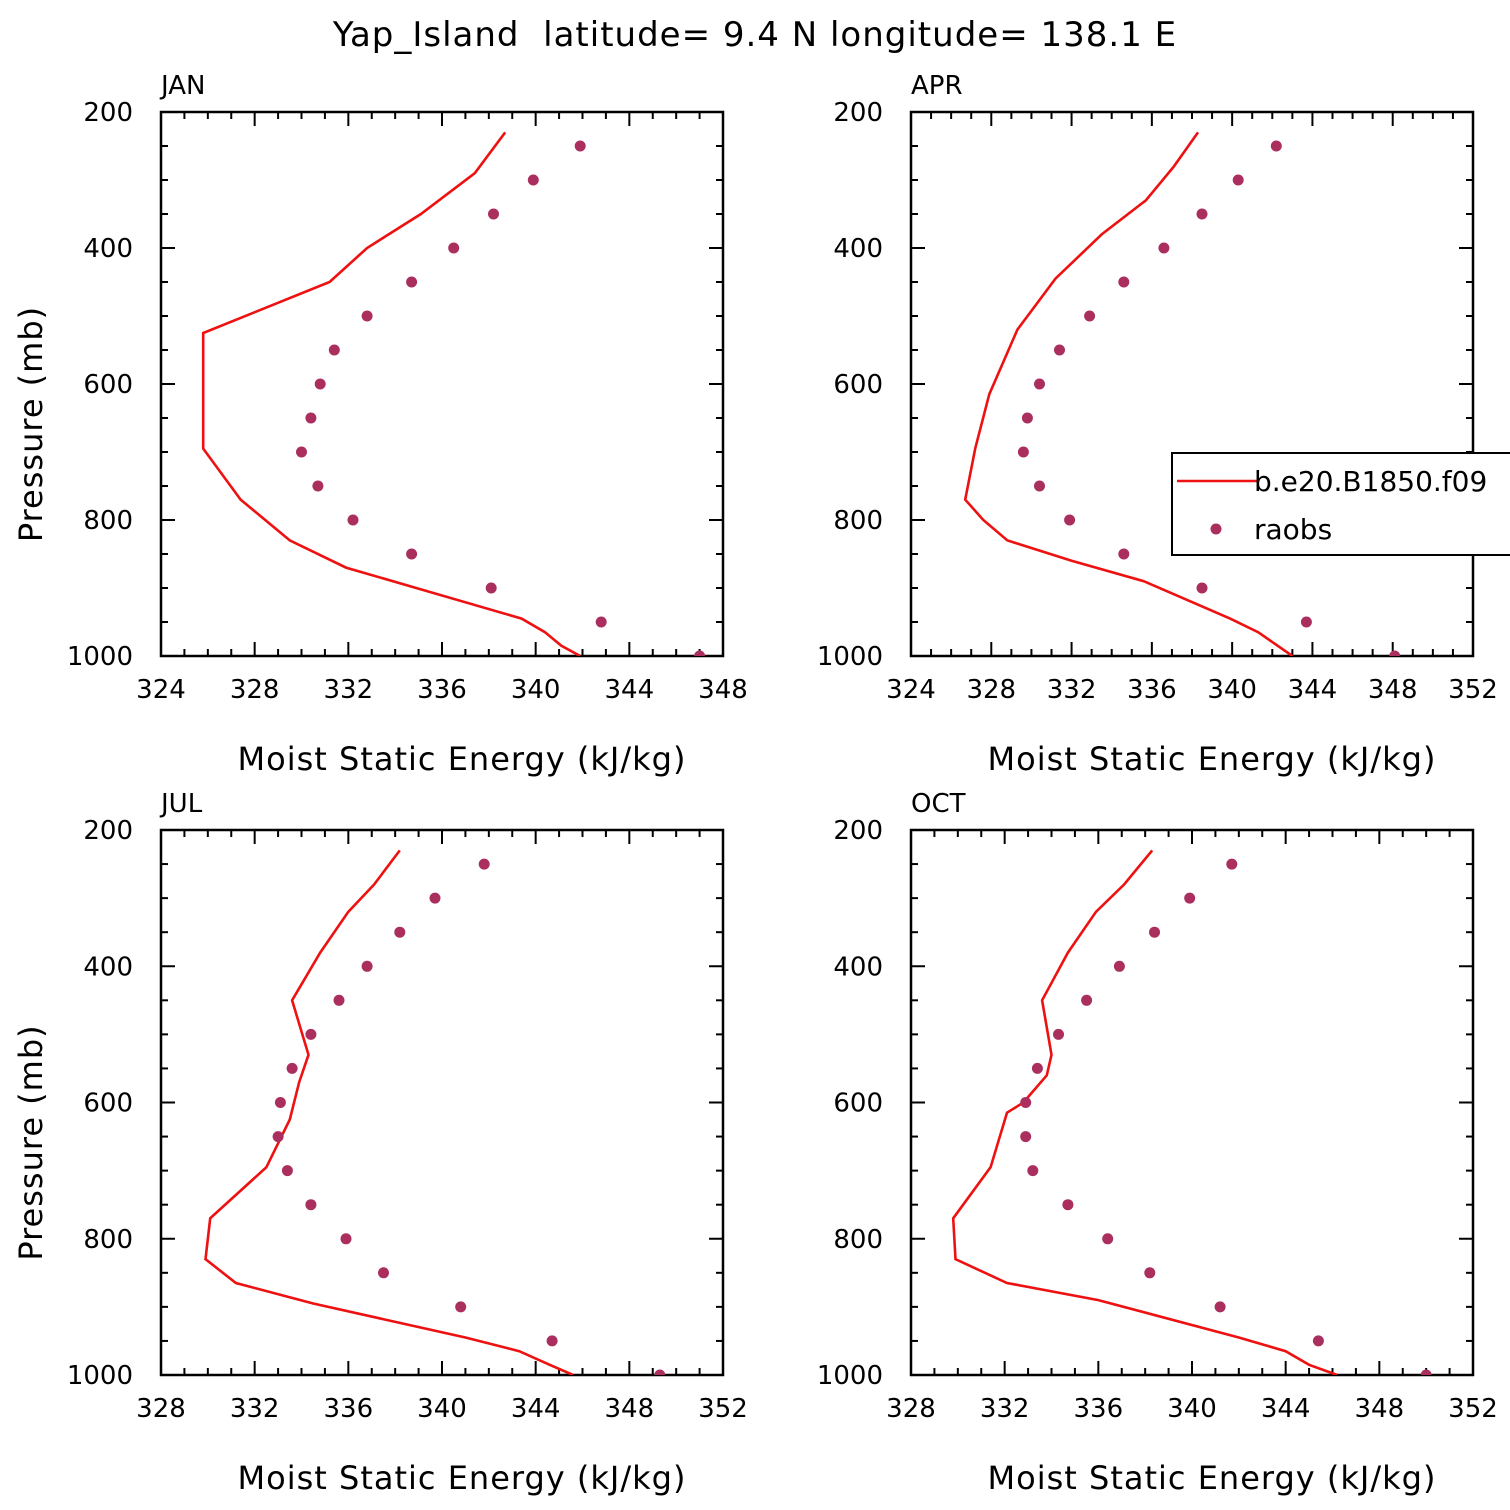  Describe the element at coordinates (1473, 690) in the screenshot. I see `x-tick-label: 352` at that location.